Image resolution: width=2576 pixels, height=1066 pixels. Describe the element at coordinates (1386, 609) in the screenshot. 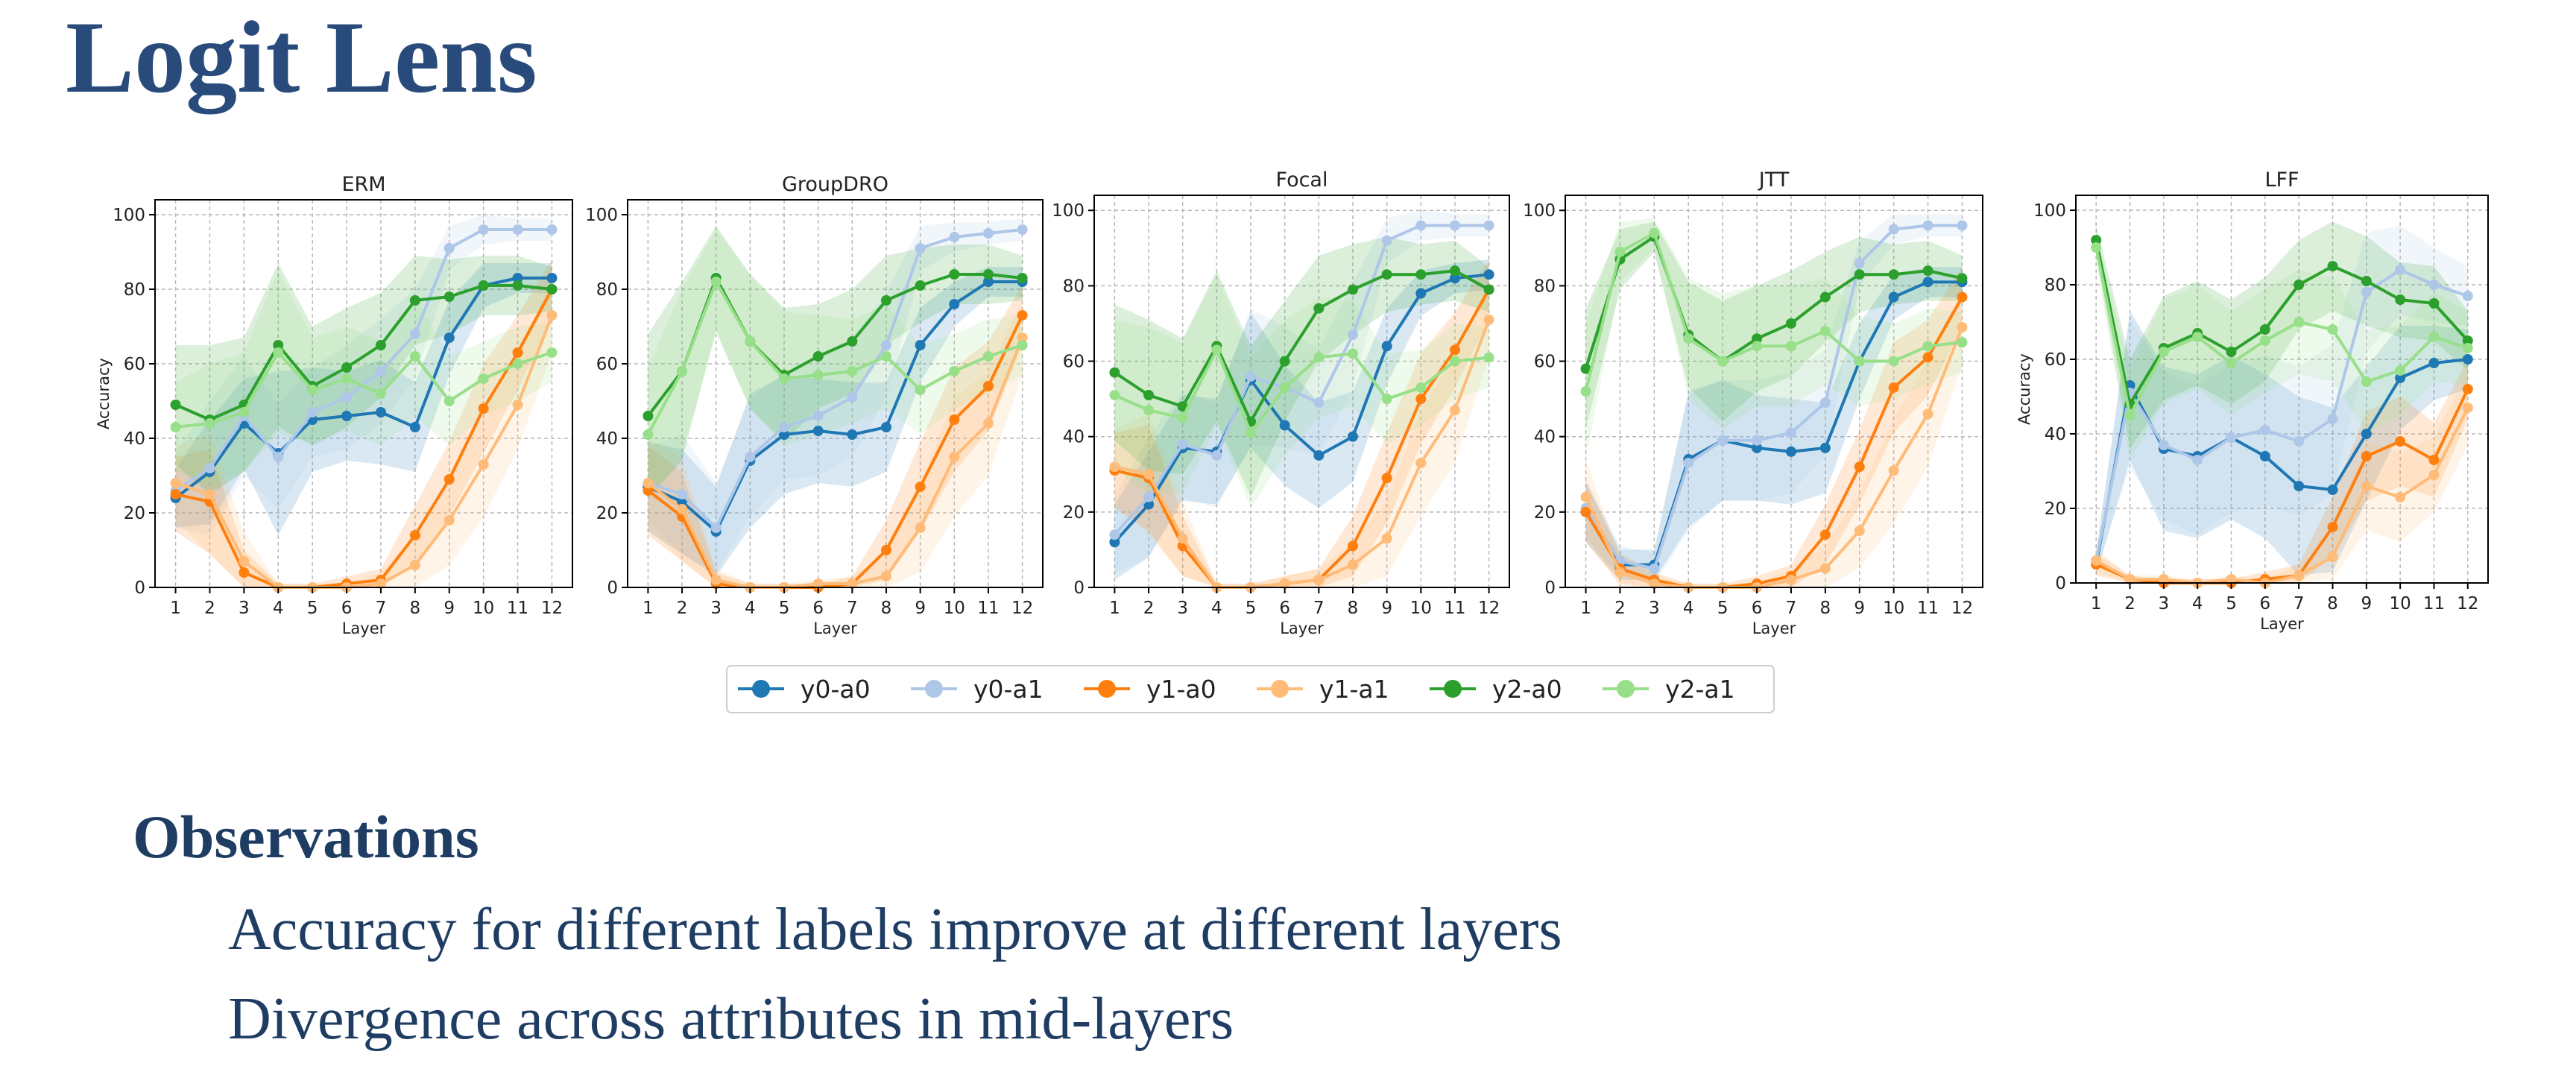

I see `x-tick-label: 9` at that location.